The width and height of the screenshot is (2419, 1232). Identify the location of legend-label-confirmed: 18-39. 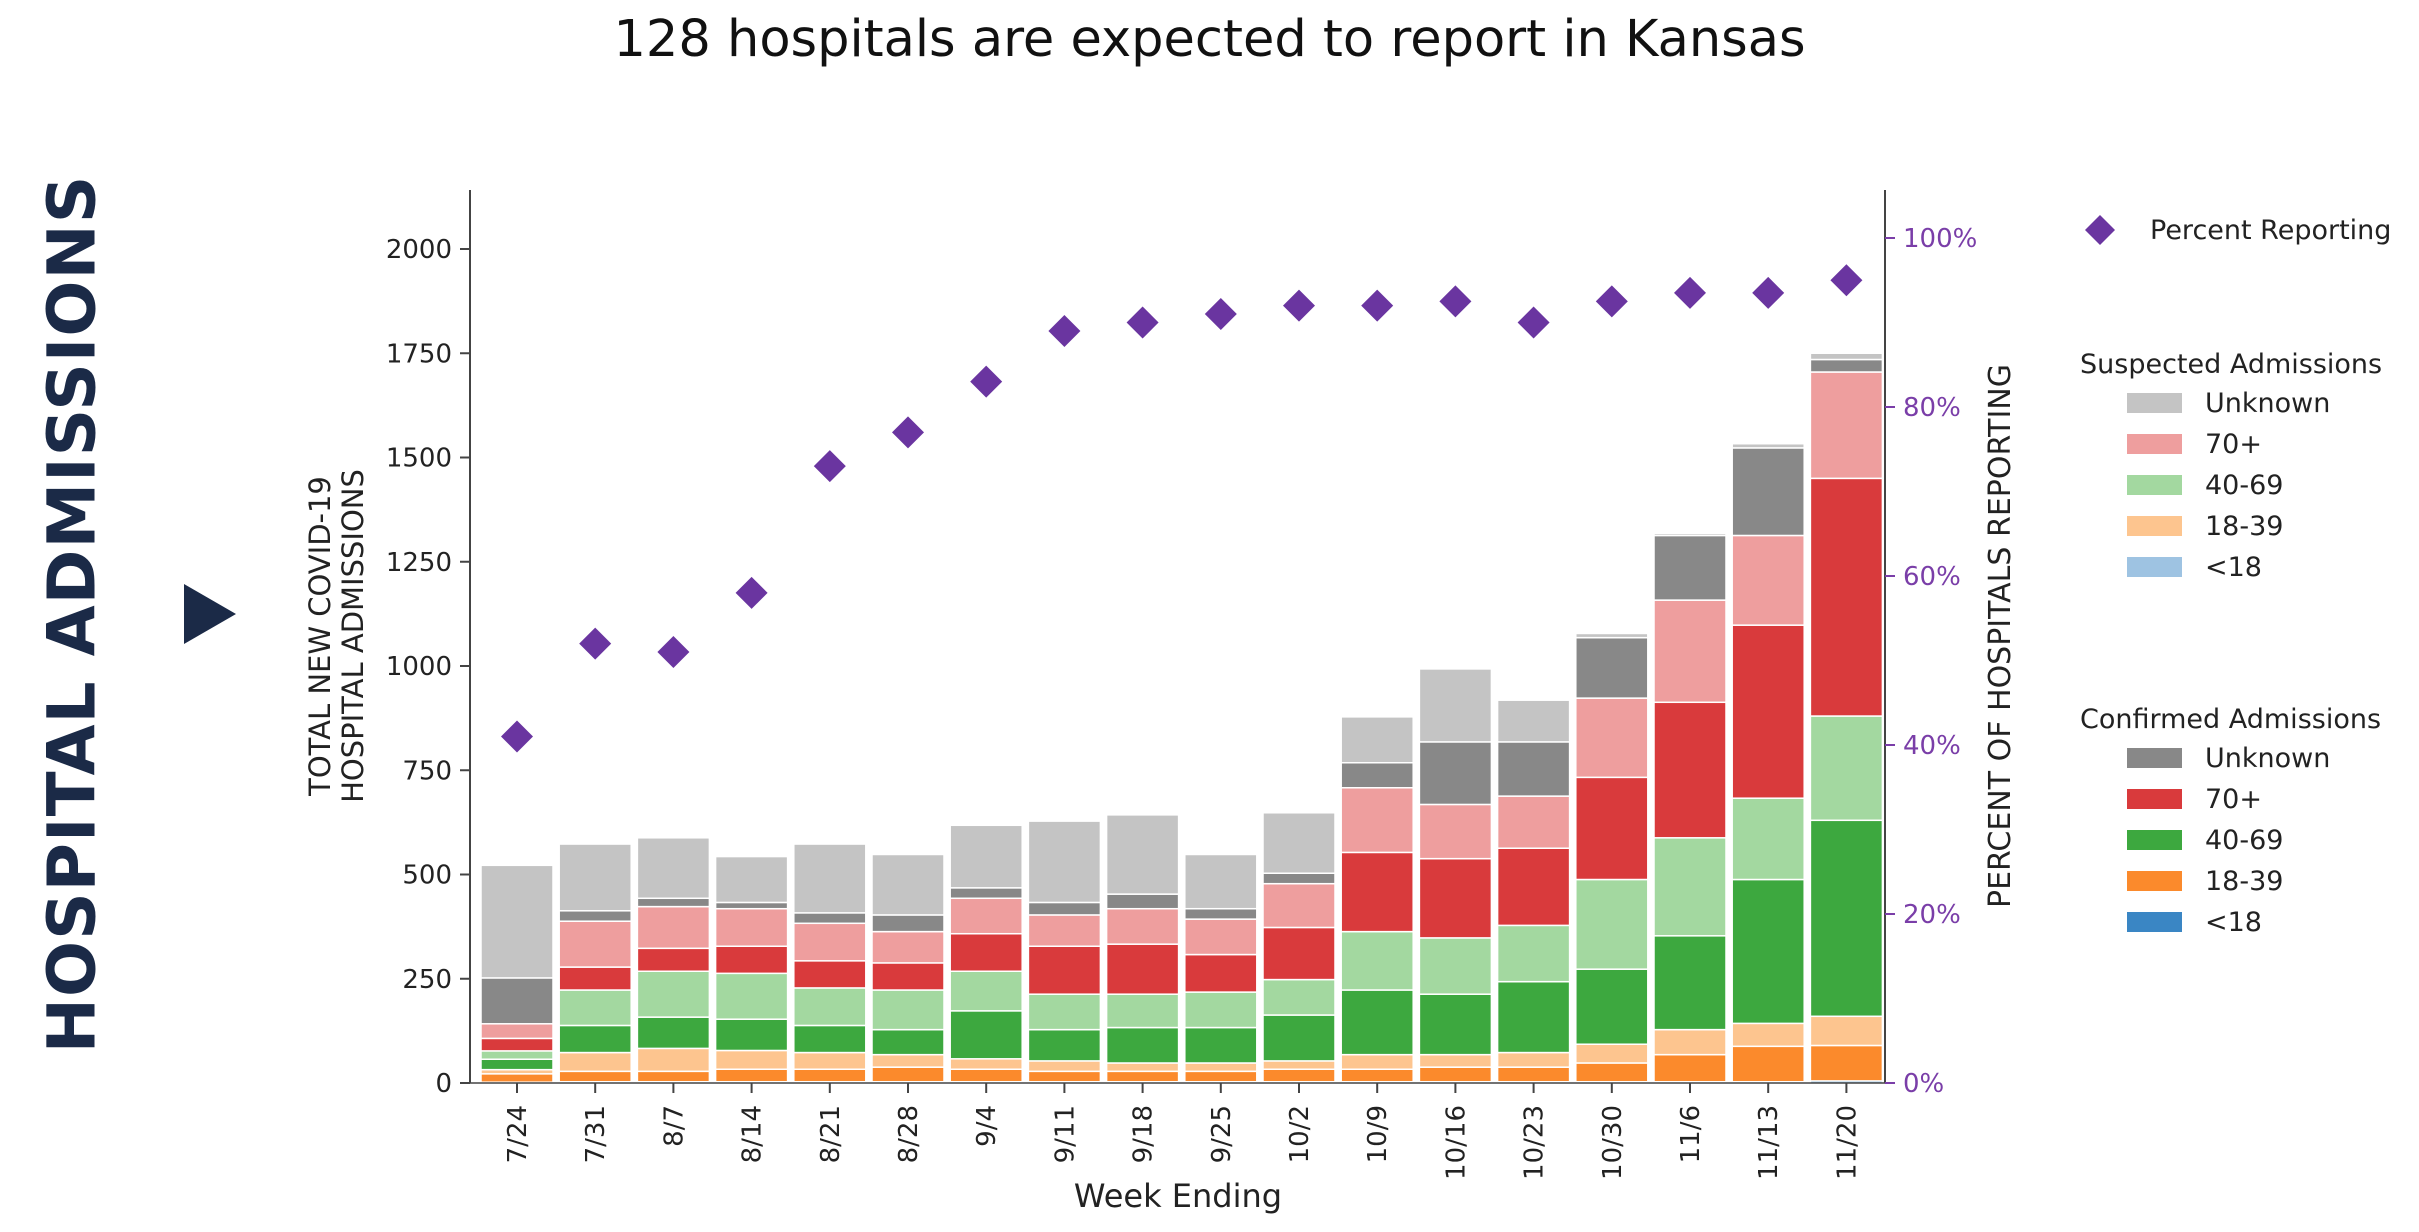
(2244, 881).